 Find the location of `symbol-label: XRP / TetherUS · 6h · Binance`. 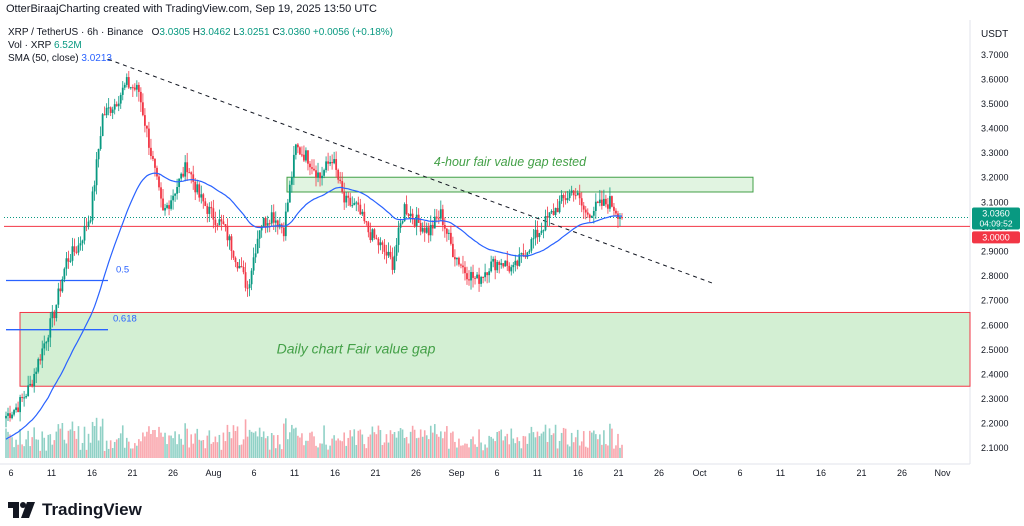

symbol-label: XRP / TetherUS · 6h · Binance is located at coordinates (76, 32).